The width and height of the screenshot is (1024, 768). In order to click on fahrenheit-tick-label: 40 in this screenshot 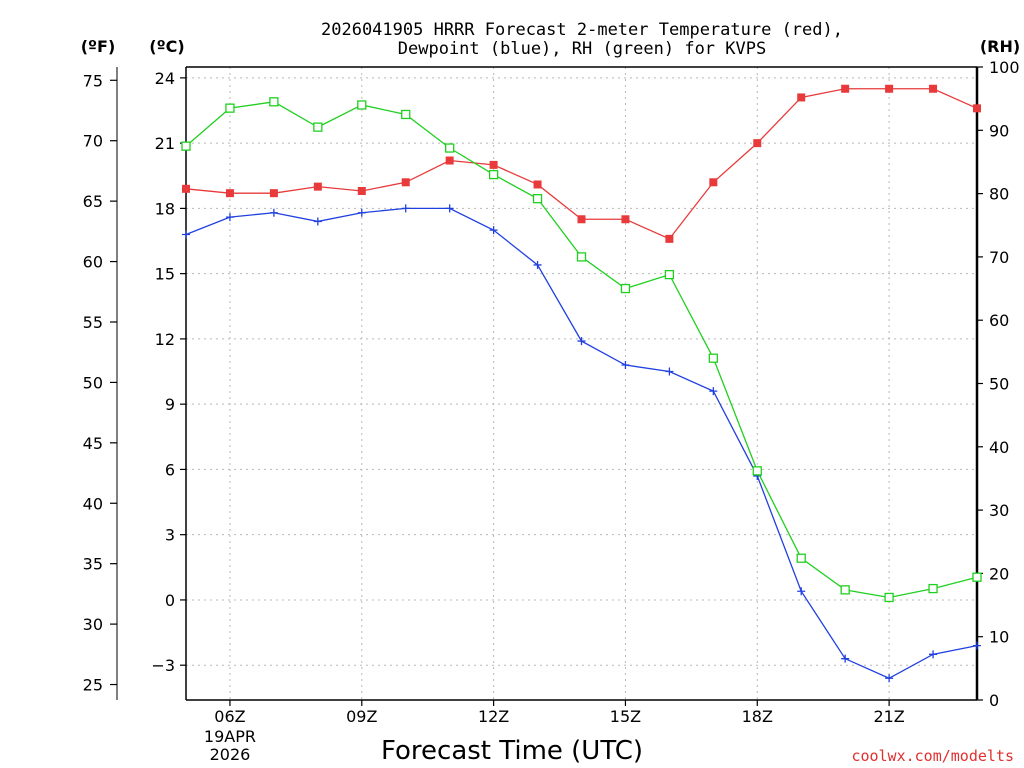, I will do `click(93, 503)`.